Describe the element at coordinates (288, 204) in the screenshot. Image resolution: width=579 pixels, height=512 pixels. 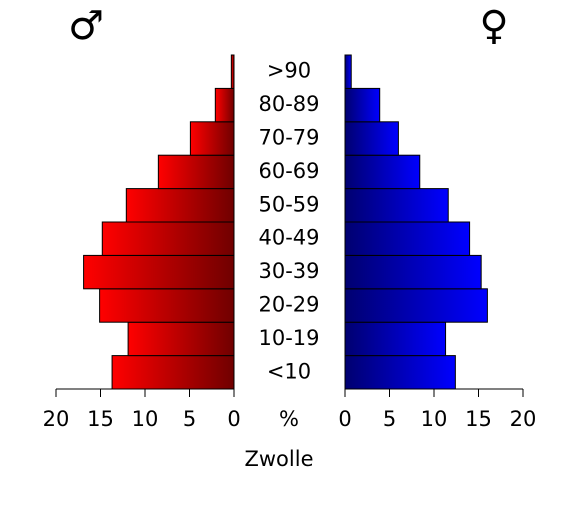
I see `category-label: 50-59` at that location.